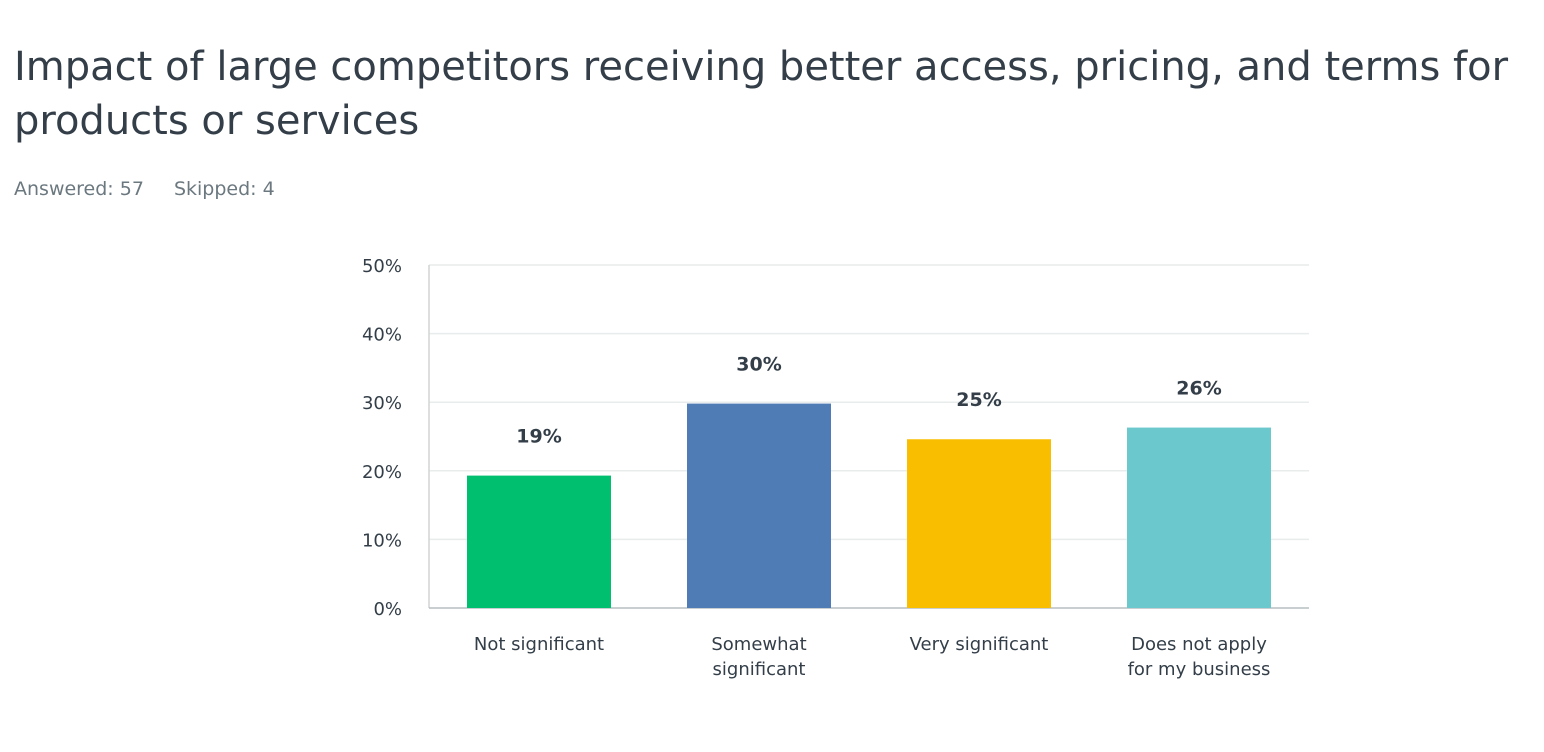 The height and width of the screenshot is (752, 1544). Describe the element at coordinates (1199, 644) in the screenshot. I see `category-label-line: Does not apply` at that location.